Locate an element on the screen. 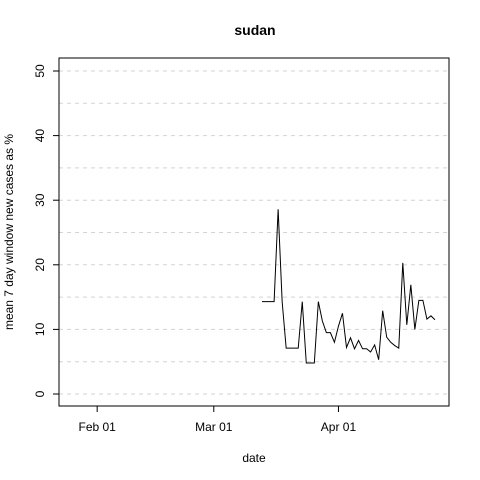 Image resolution: width=480 pixels, height=480 pixels. y-tick-label: 30 is located at coordinates (40, 200).